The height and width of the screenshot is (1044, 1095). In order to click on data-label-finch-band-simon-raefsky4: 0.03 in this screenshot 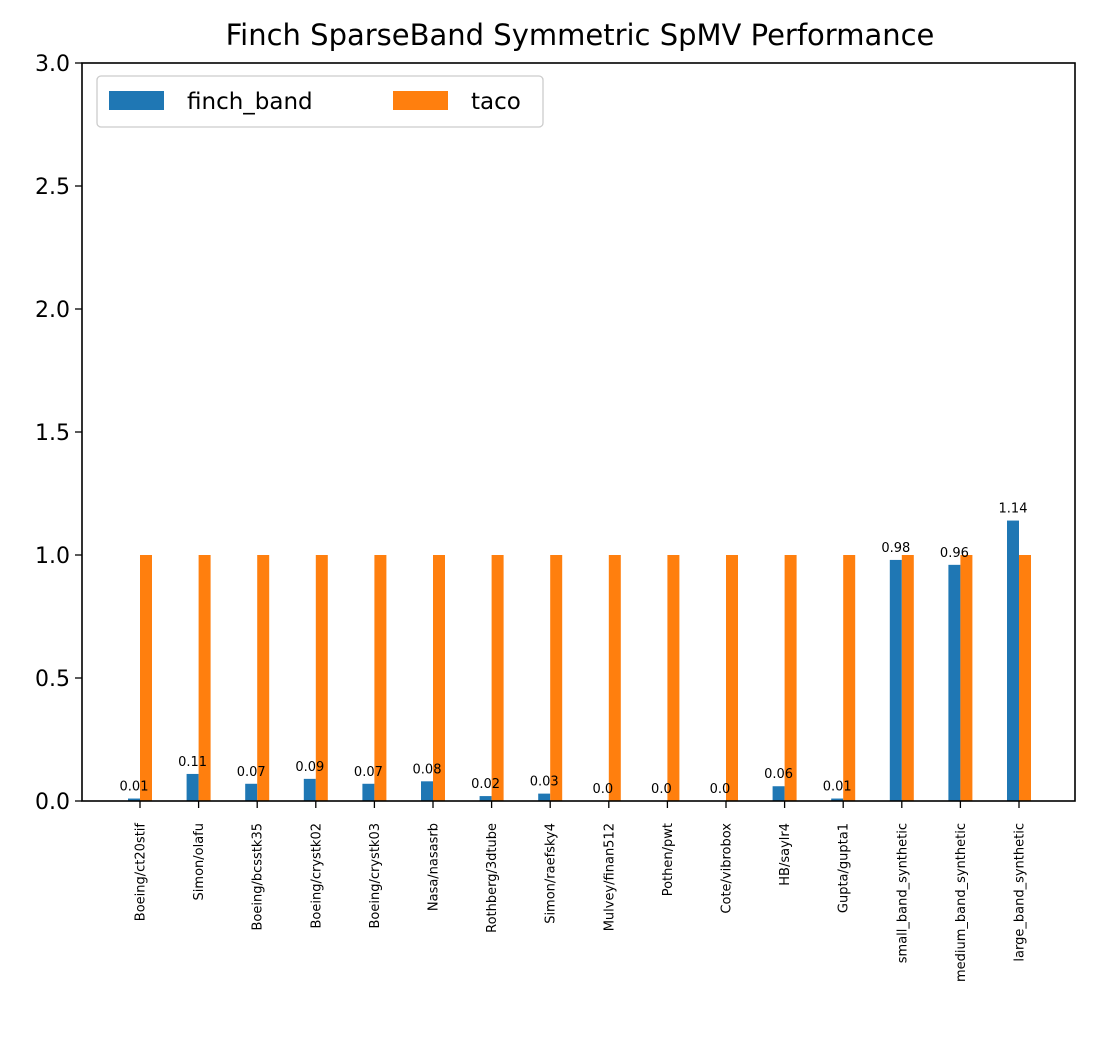, I will do `click(544, 782)`.